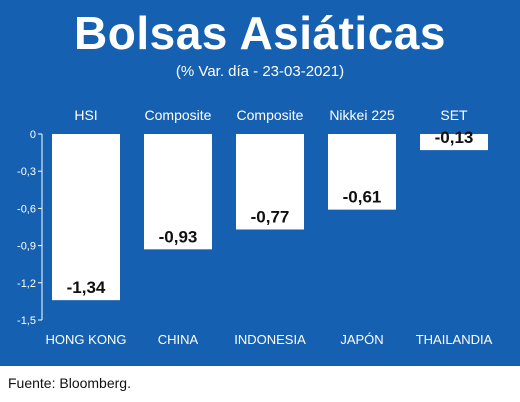  Describe the element at coordinates (260, 33) in the screenshot. I see `chart-title: Bolsas Asiáticas` at that location.